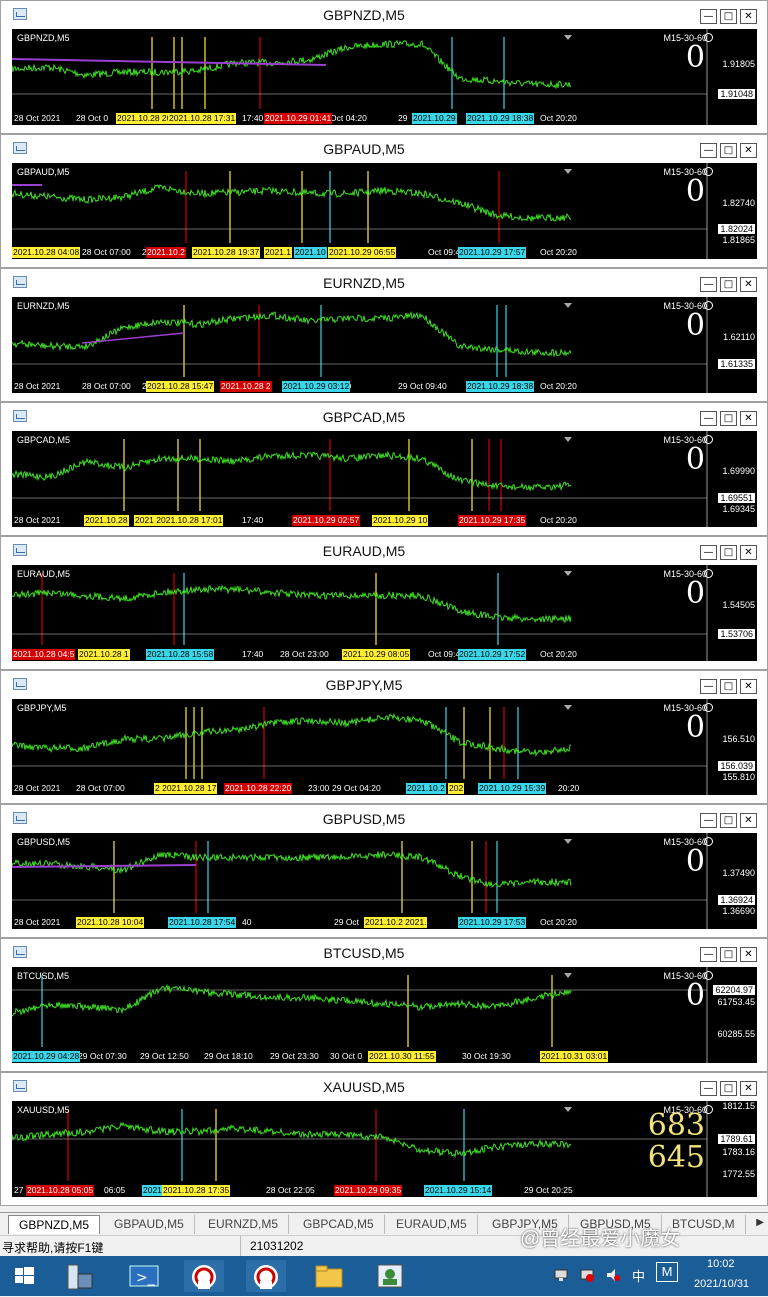 The width and height of the screenshot is (768, 1297). What do you see at coordinates (738, 1152) in the screenshot?
I see `price-axis-label: 1783.16` at bounding box center [738, 1152].